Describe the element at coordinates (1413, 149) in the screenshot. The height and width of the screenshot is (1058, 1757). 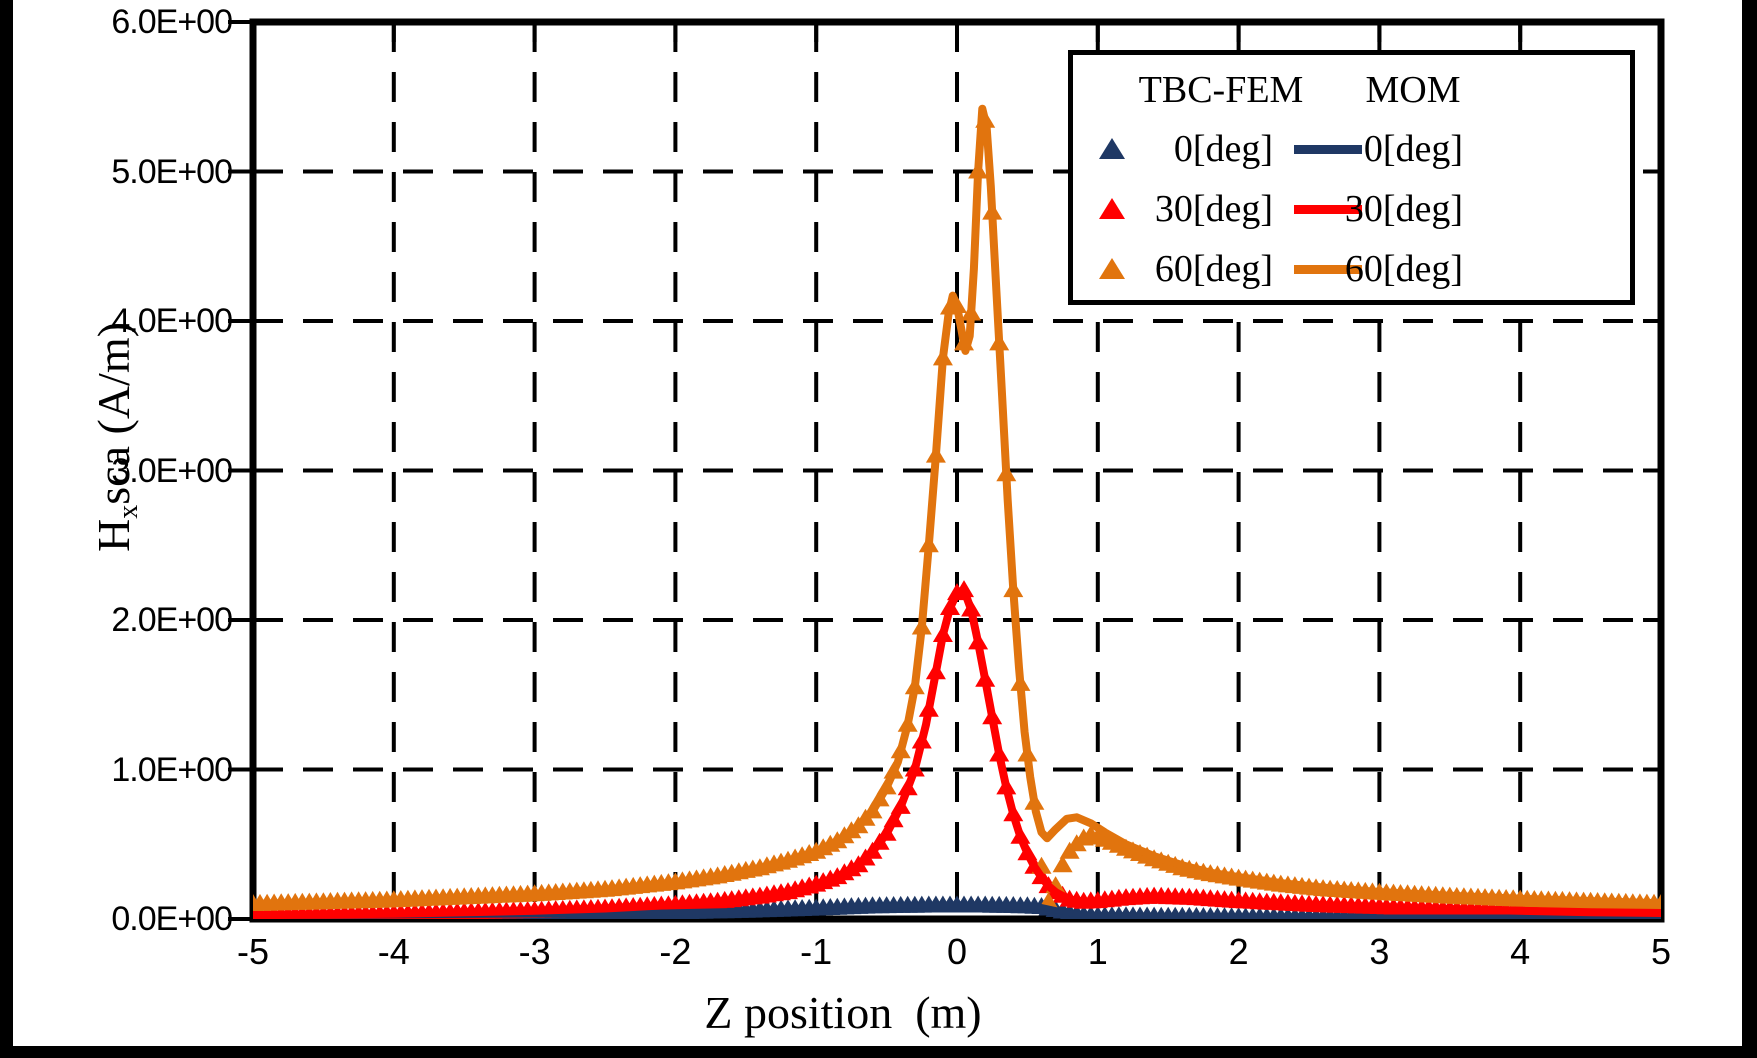
I see `legend-mom-label: 0[deg]` at that location.